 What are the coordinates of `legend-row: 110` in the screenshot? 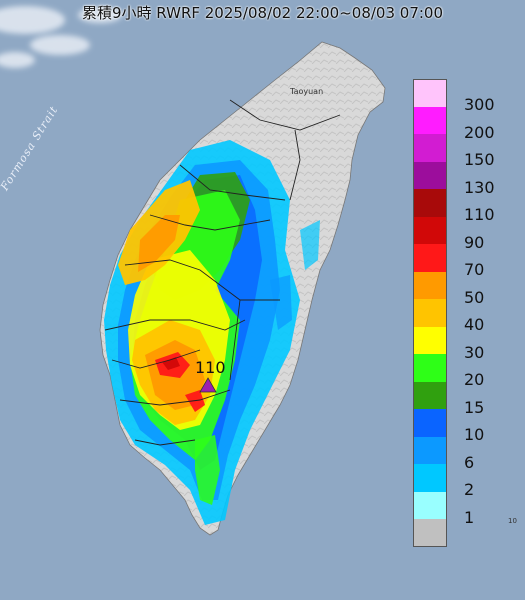 It's located at (465, 206).